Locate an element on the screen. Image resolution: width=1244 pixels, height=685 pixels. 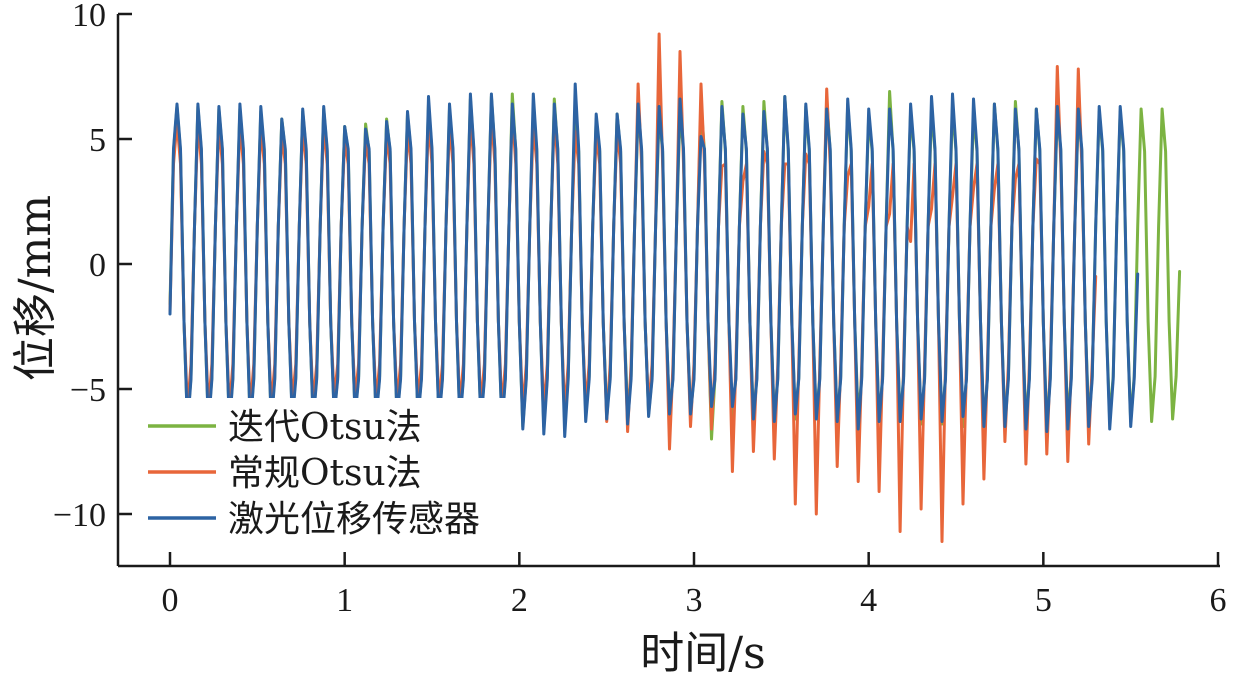
y-tick-label: 5 is located at coordinates (97, 140).